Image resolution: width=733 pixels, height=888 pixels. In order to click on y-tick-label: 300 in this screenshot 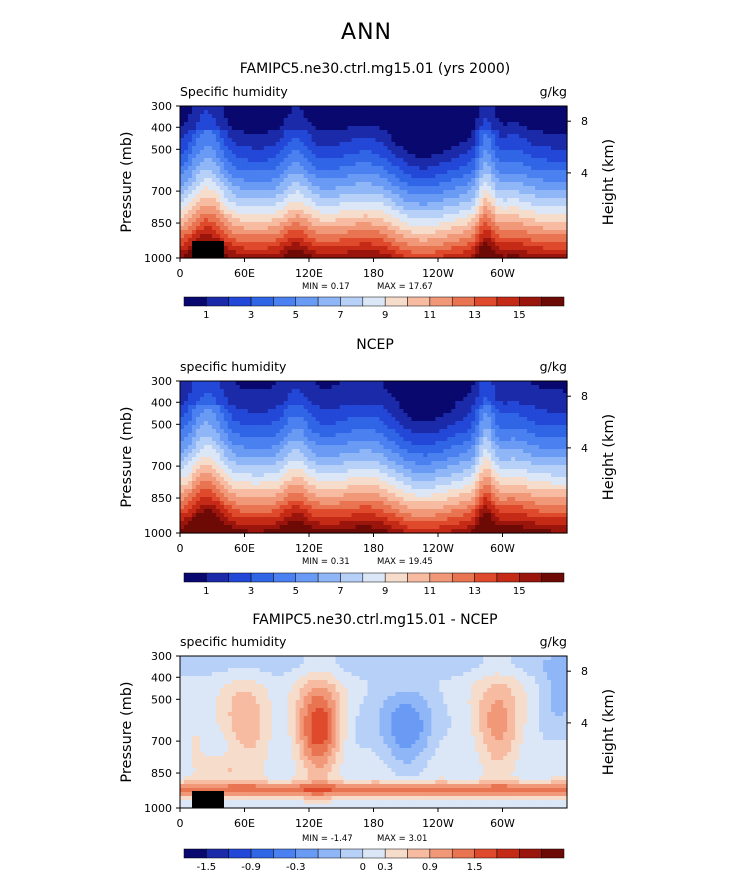, I will do `click(161, 106)`.